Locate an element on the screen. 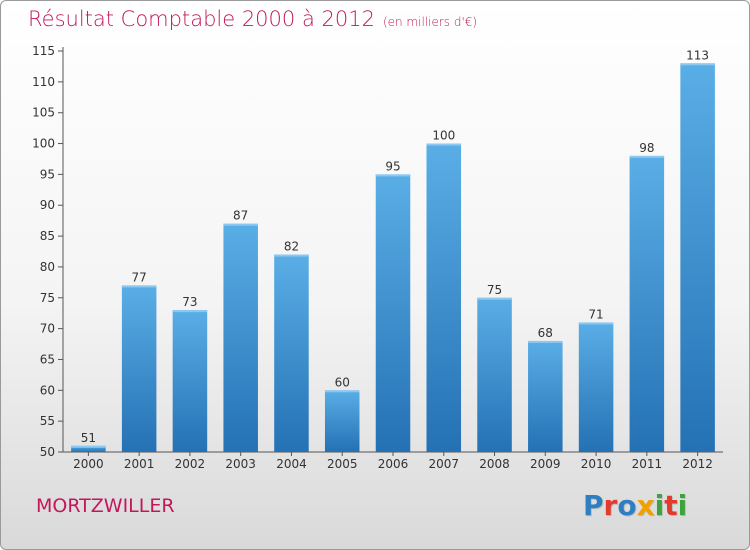  data-label: 75 is located at coordinates (494, 290).